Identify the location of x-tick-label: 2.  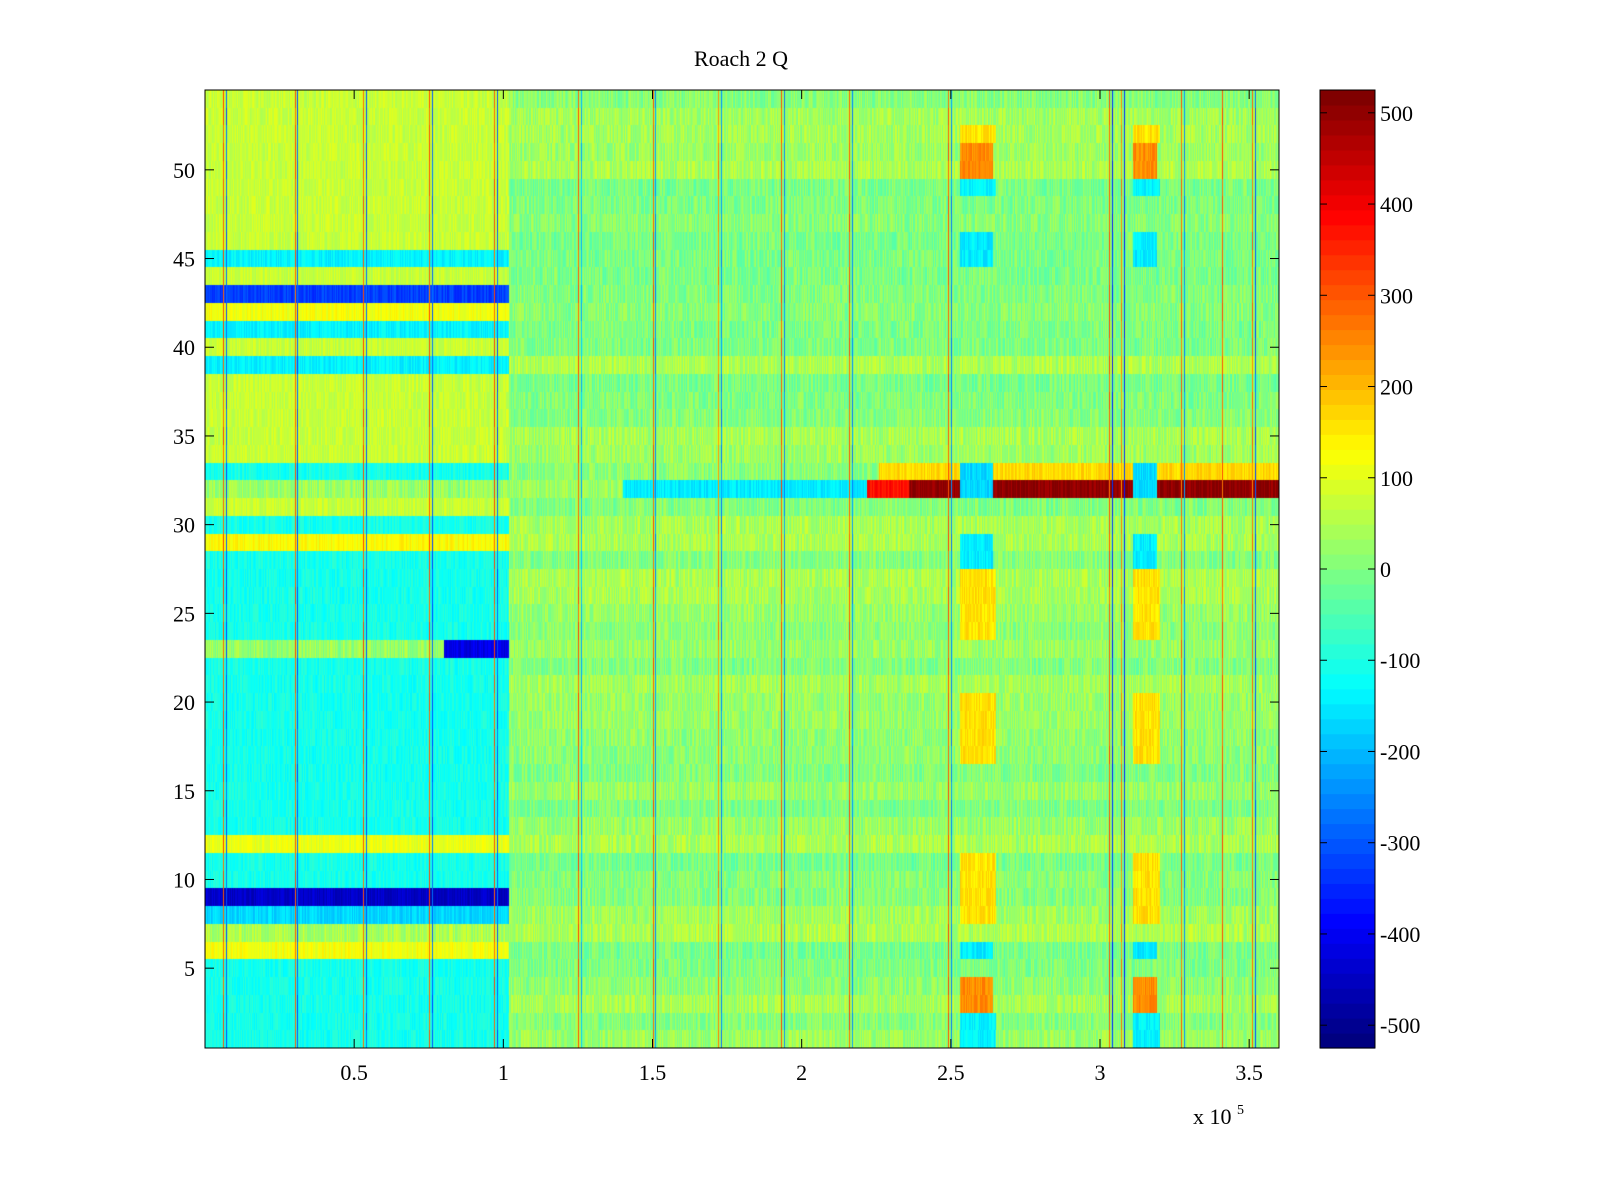
(801, 1072).